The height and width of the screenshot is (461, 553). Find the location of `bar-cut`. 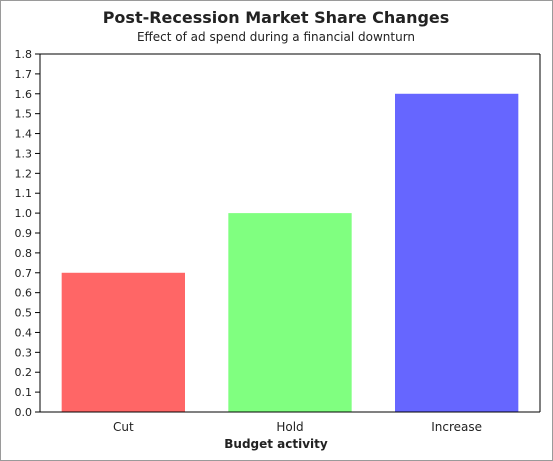

bar-cut is located at coordinates (123, 342).